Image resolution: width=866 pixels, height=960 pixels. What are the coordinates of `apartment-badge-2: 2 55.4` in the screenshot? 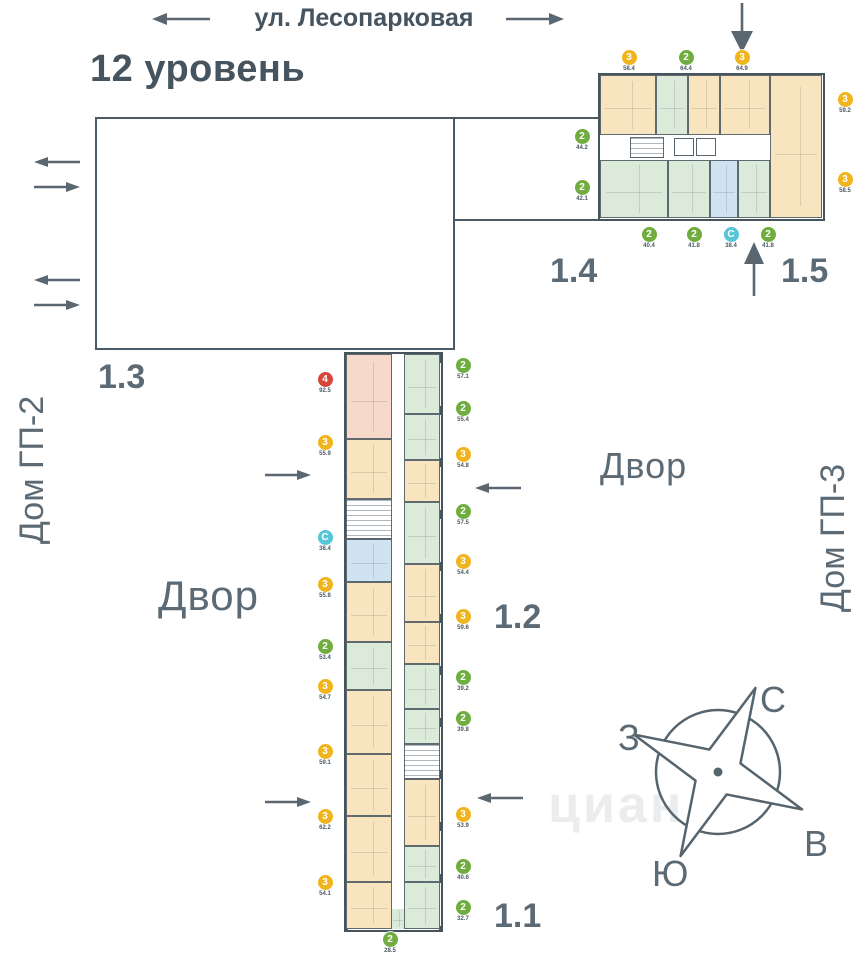 It's located at (463, 412).